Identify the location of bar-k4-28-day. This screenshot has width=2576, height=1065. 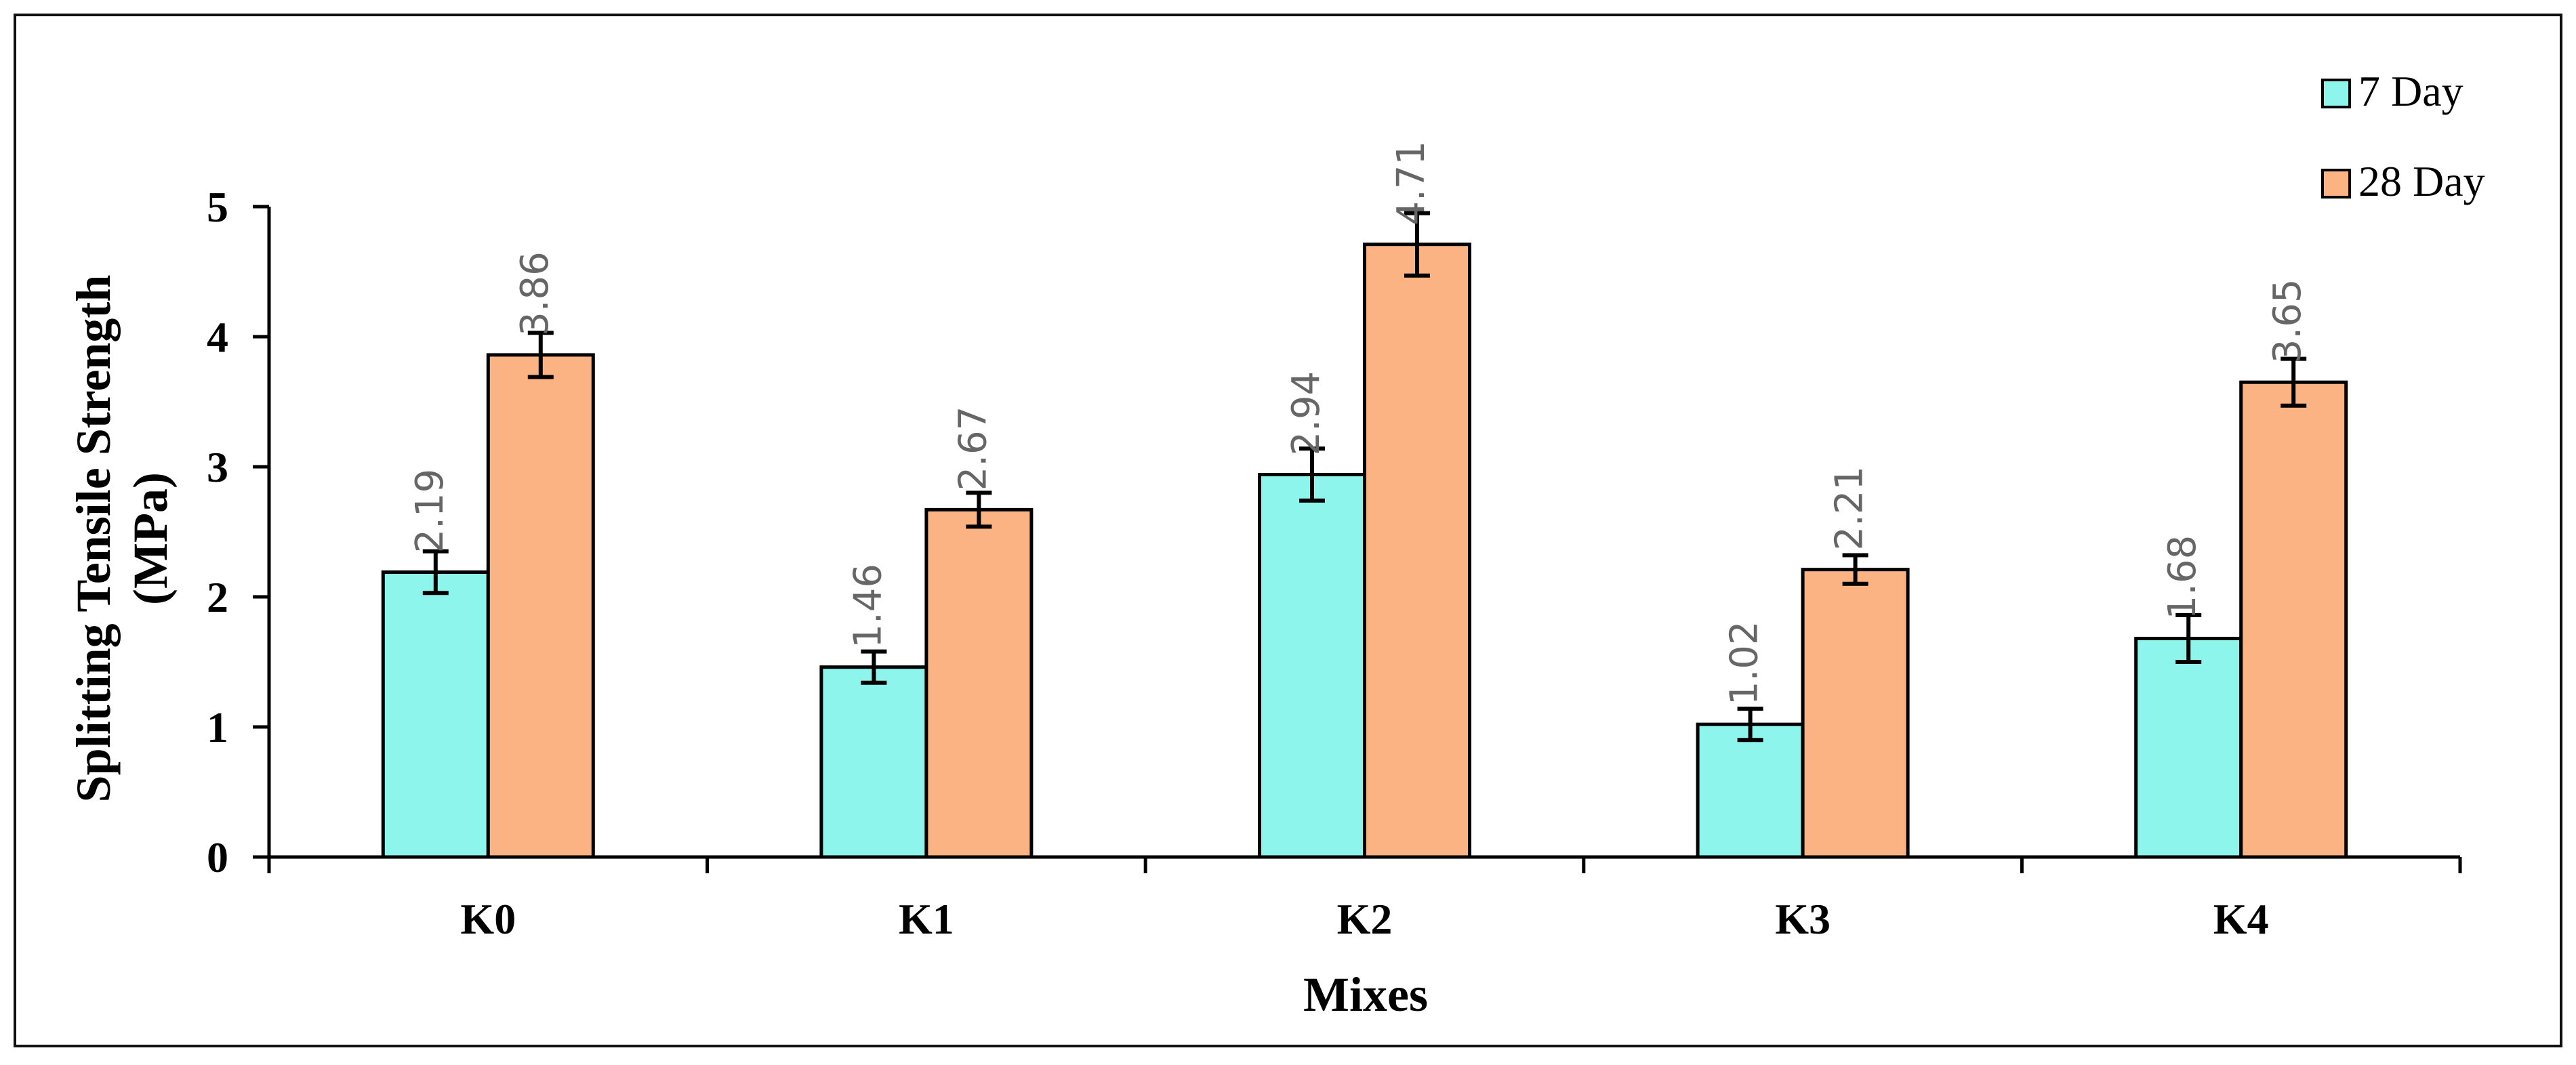
(2294, 619).